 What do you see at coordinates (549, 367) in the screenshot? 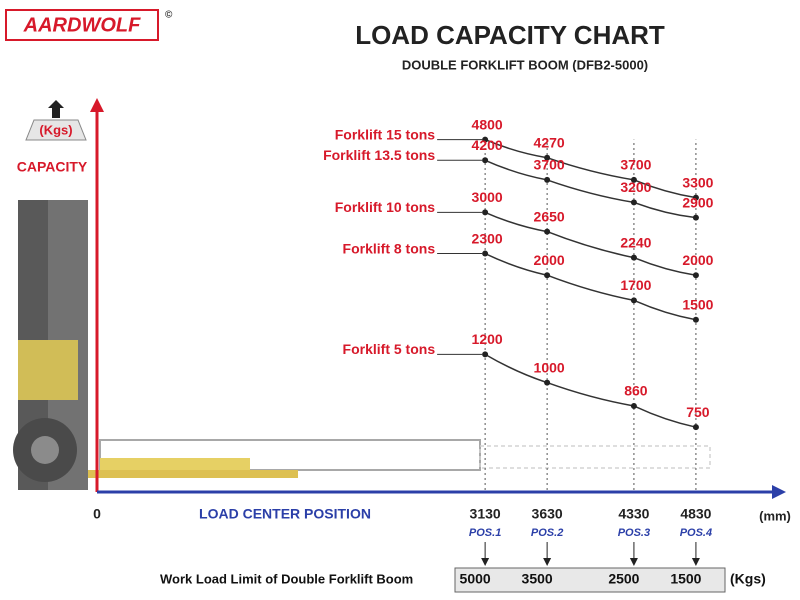
I see `value-label: 1000` at bounding box center [549, 367].